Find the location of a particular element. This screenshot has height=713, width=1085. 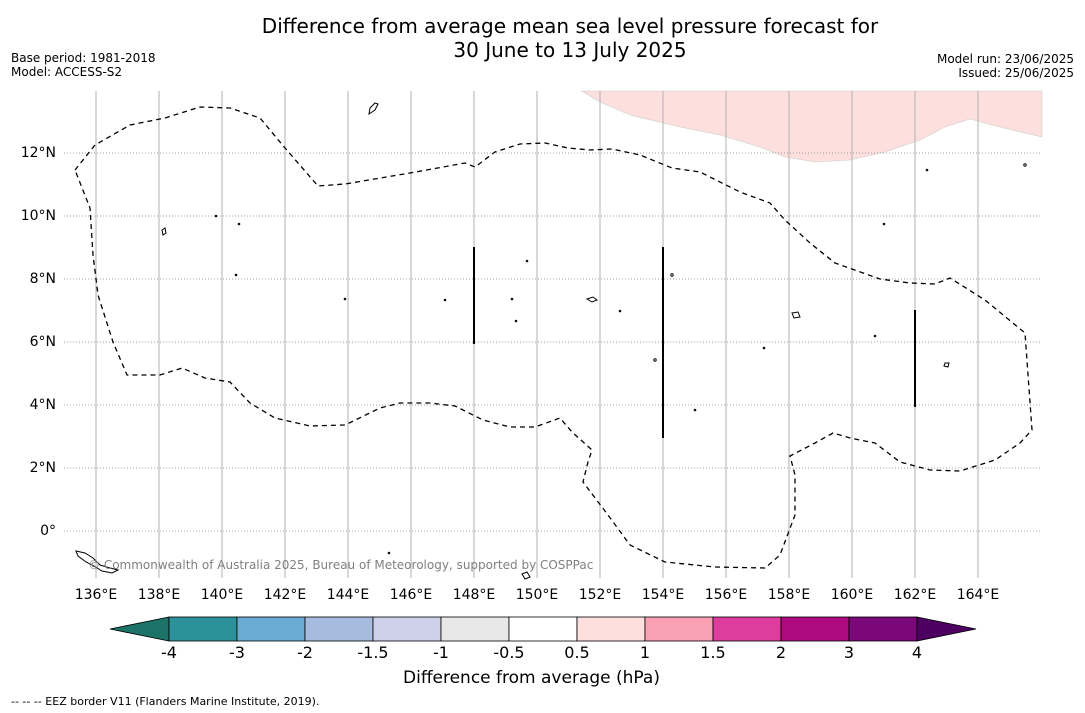

islet-e is located at coordinates (445, 300).